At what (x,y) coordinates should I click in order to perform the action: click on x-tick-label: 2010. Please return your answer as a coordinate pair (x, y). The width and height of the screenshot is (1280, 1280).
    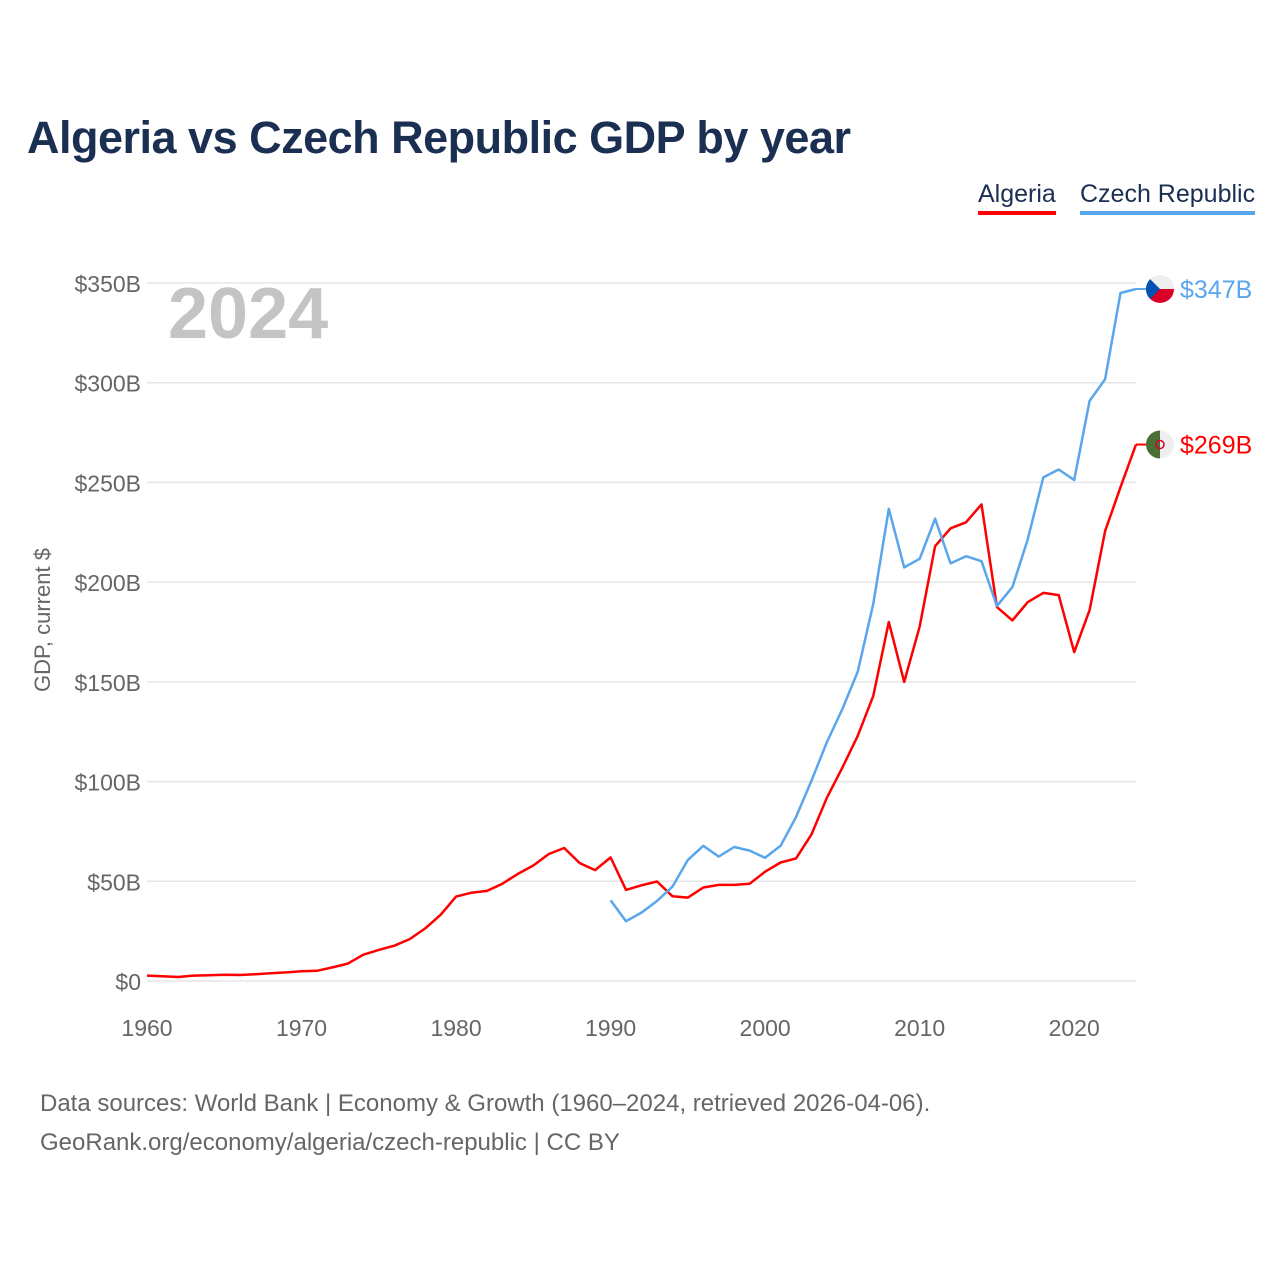
    Looking at the image, I should click on (919, 1028).